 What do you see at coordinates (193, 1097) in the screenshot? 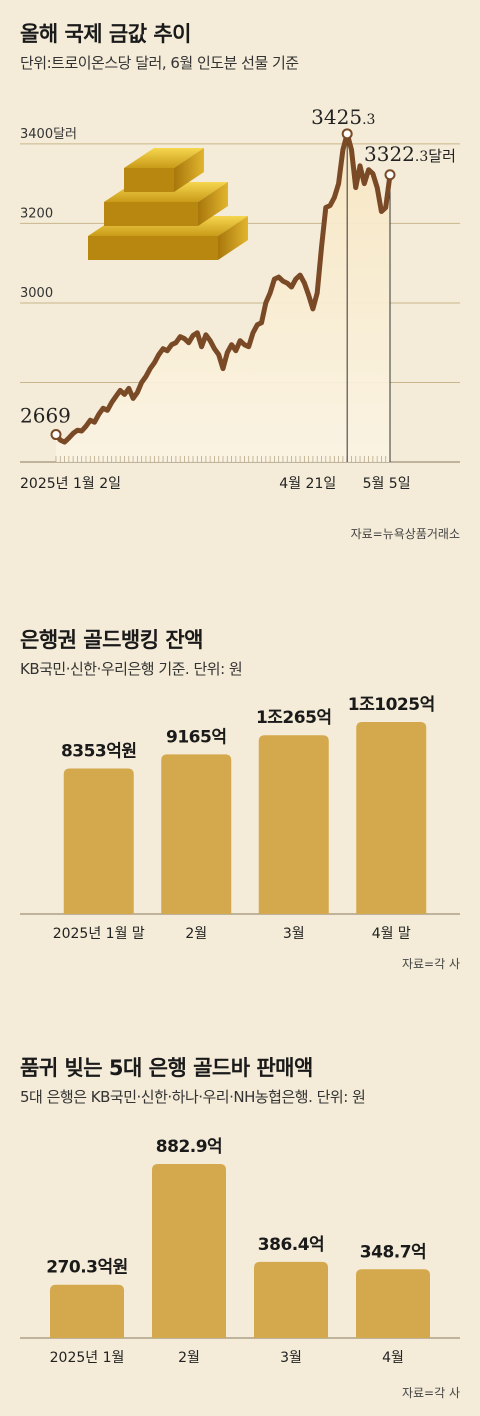
I see `sales-chart-subtitle: 5대 은행은 KB국민·신한·하나·우리·NH농협은행. 단위: 원` at bounding box center [193, 1097].